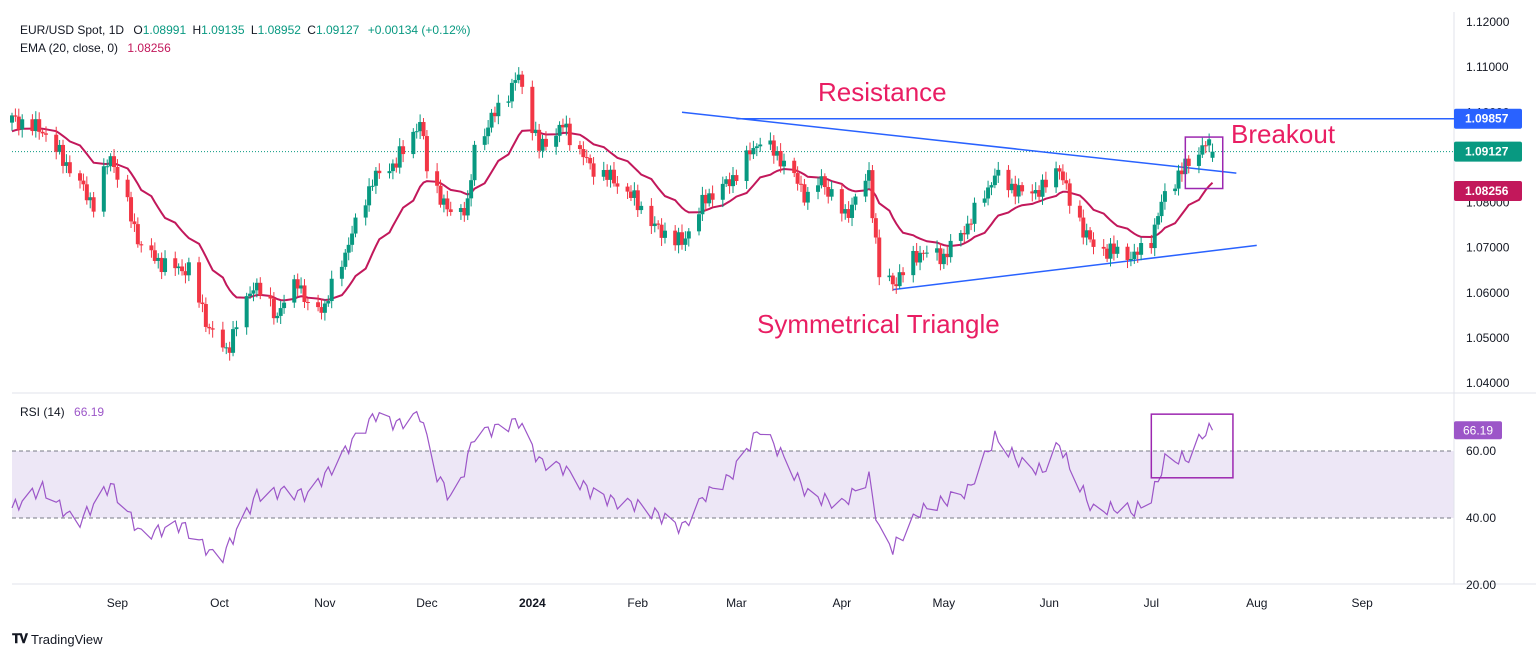  I want to click on time-tick-label: Oct, so click(219, 603).